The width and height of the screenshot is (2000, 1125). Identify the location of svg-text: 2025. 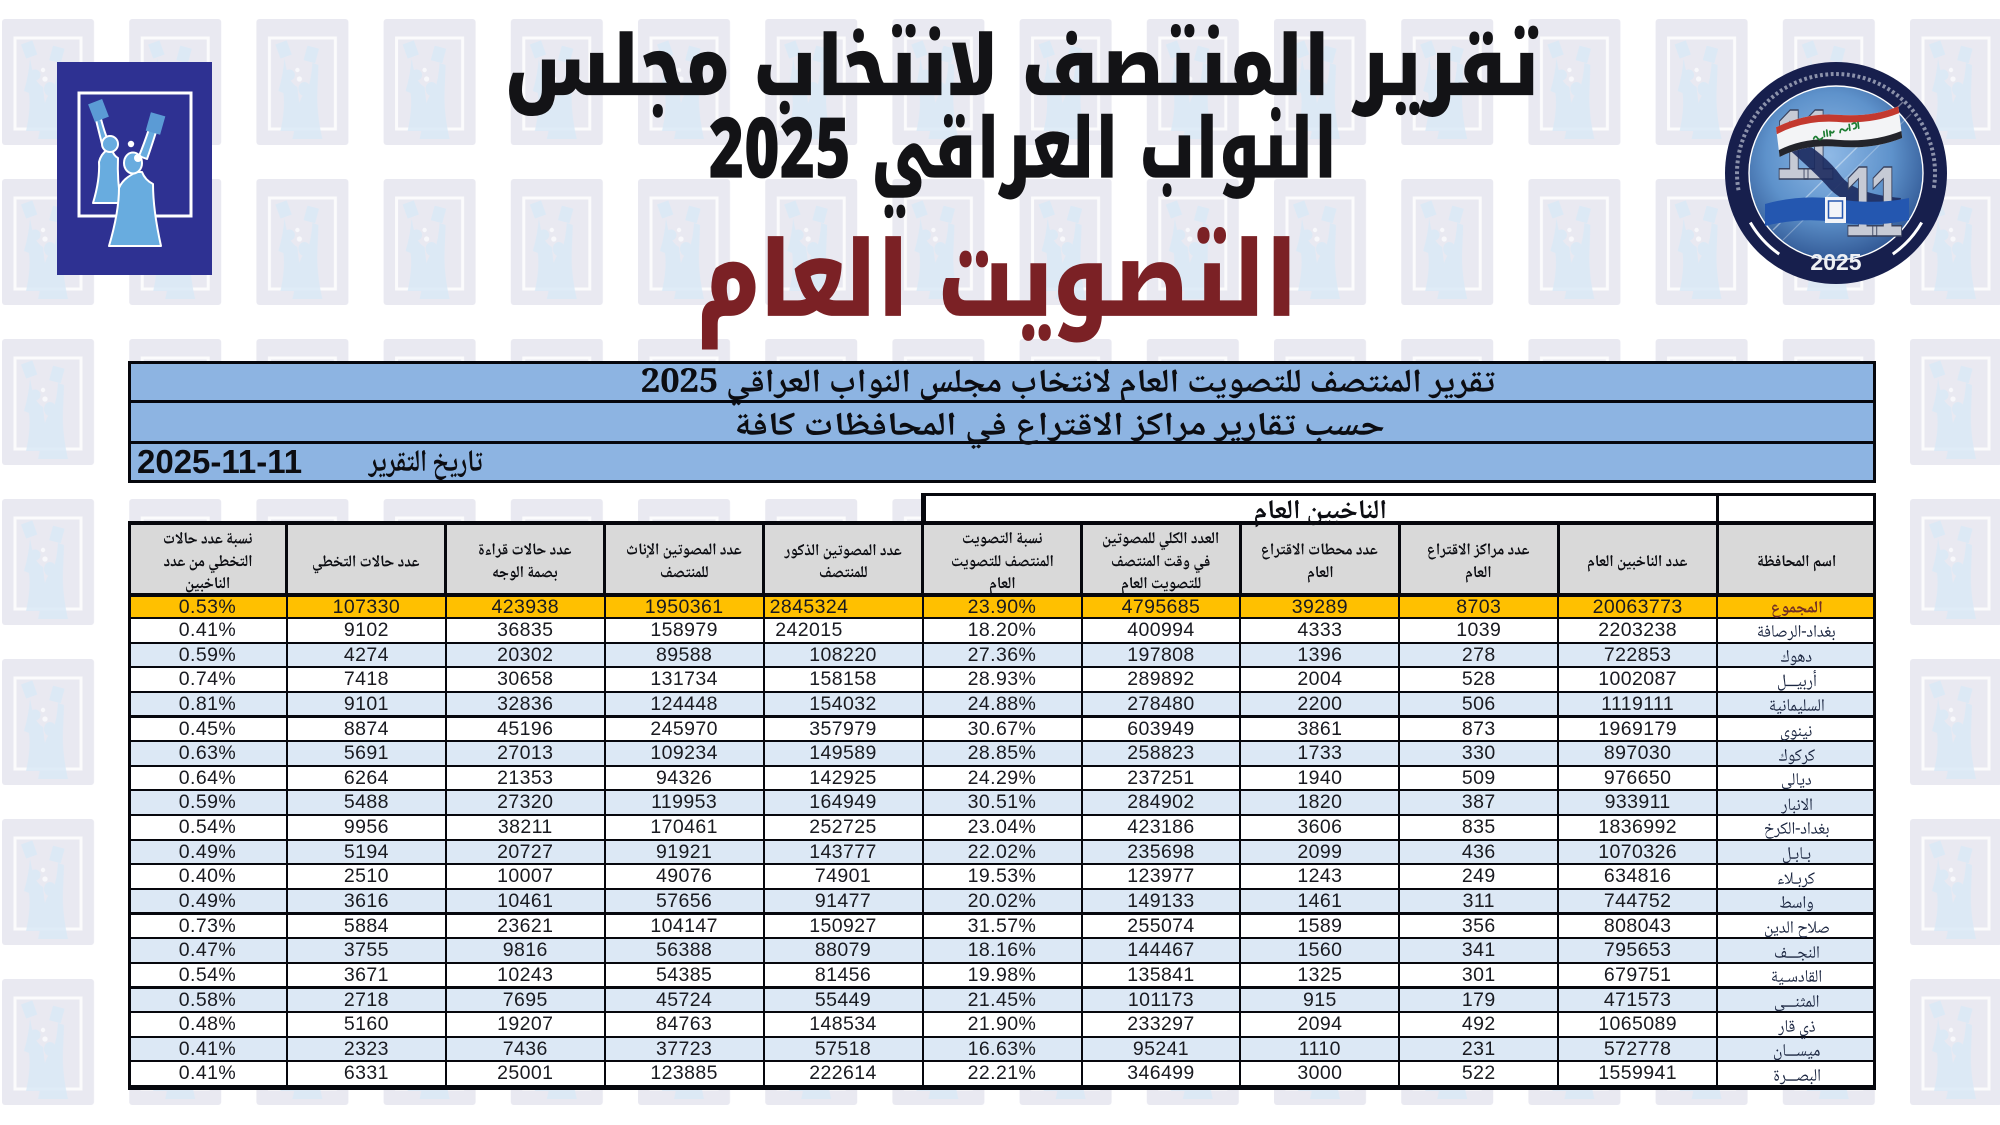
(1835, 262).